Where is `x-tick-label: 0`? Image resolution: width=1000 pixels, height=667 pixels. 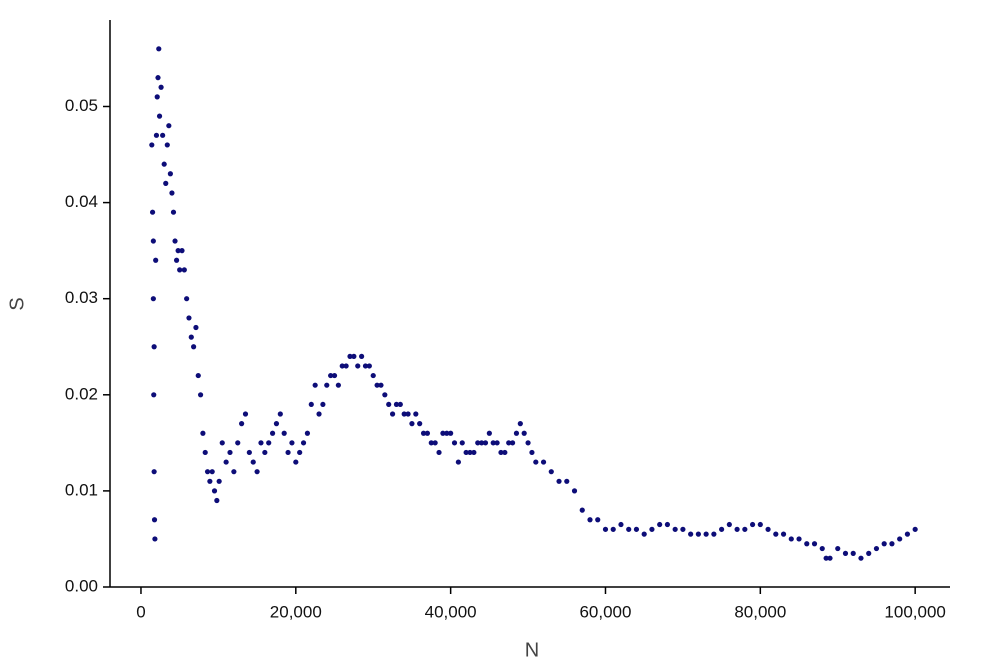 x-tick-label: 0 is located at coordinates (140, 611).